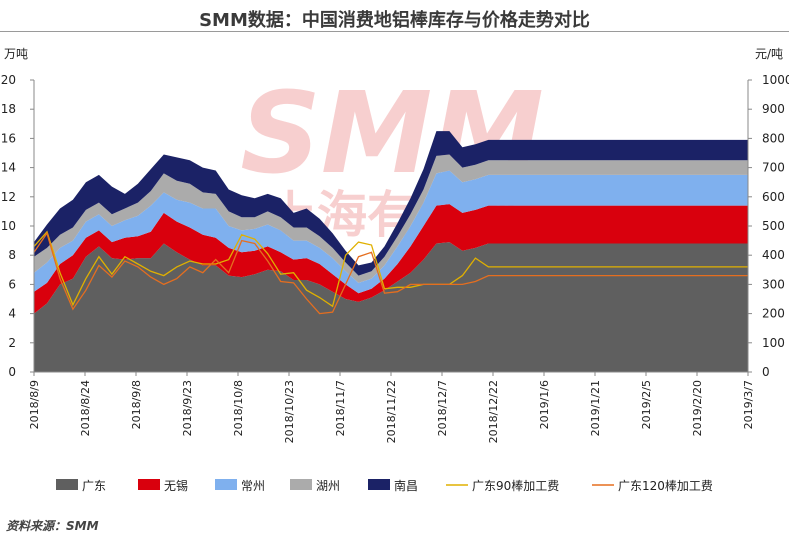  I want to click on y-right-tick-label: 200, so click(773, 314).